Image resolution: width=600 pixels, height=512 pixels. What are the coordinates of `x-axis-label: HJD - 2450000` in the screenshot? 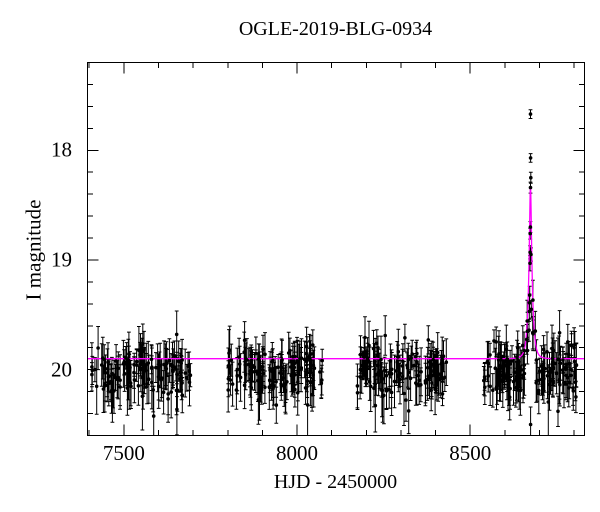 It's located at (335, 482).